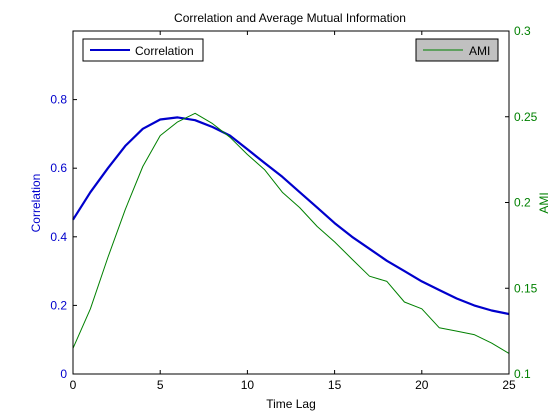 The height and width of the screenshot is (420, 560). I want to click on y-right-tick-label: 0.2, so click(522, 203).